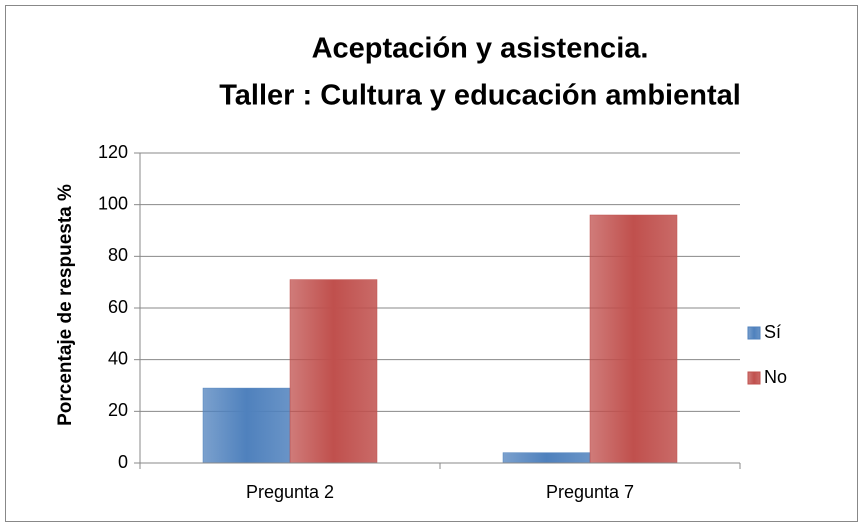  I want to click on chart-title: Taller : Cultura y educación ambiental, so click(480, 96).